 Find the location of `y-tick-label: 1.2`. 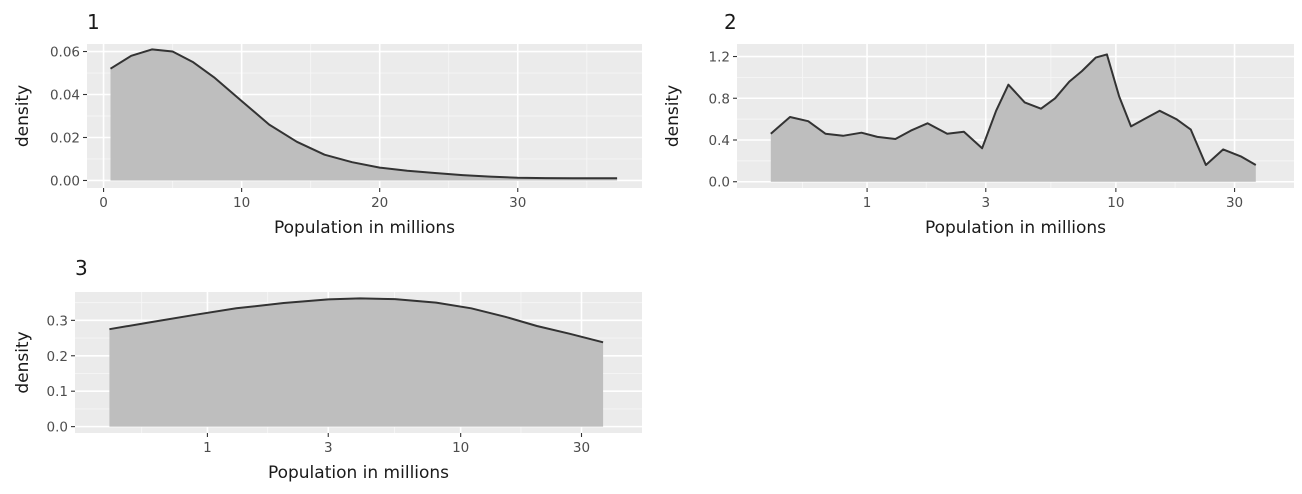

y-tick-label: 1.2 is located at coordinates (719, 58).